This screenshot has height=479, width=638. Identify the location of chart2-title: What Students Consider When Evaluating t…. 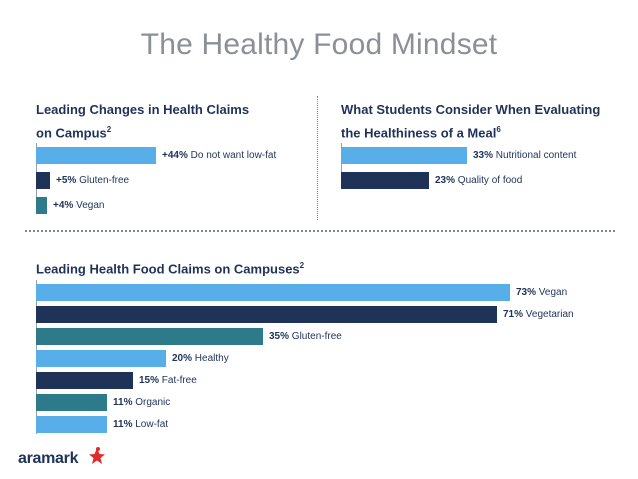
(470, 121).